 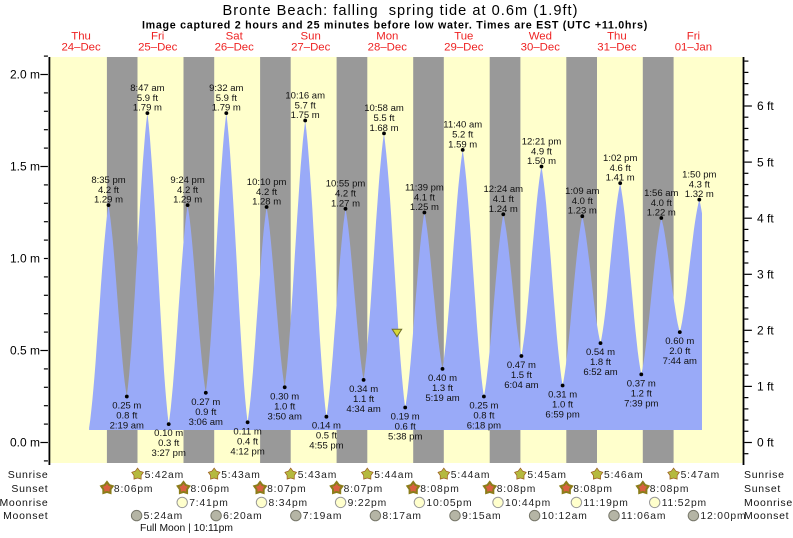 What do you see at coordinates (247, 431) in the screenshot?
I see `svg-text: 0.11 m` at bounding box center [247, 431].